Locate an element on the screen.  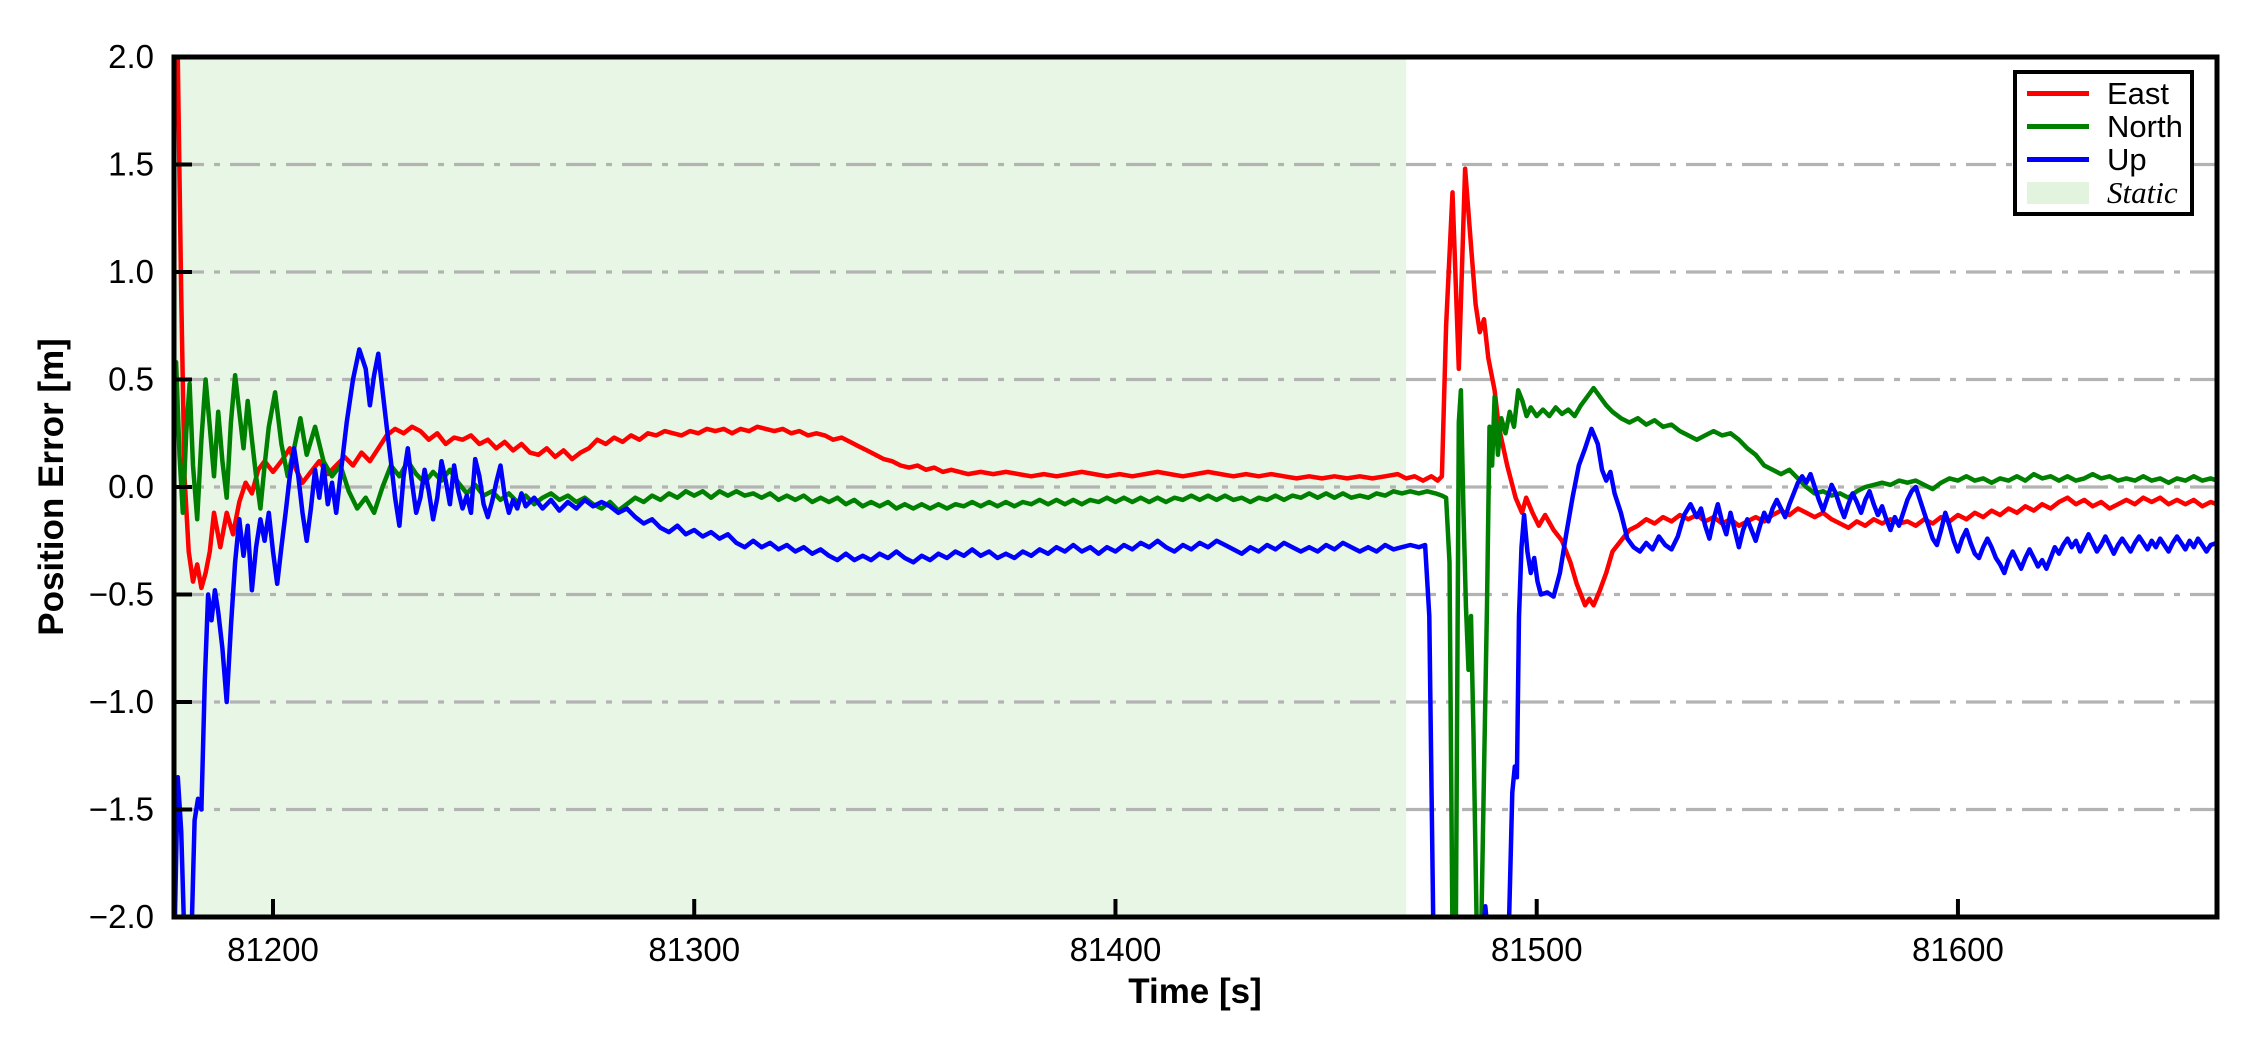
legend-label-east: East is located at coordinates (2138, 93).